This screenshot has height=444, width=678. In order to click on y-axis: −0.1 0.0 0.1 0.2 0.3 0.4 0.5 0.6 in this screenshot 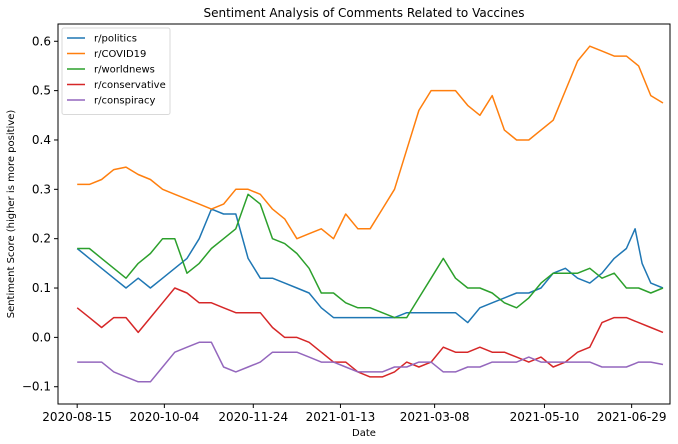, I will do `click(40, 214)`.